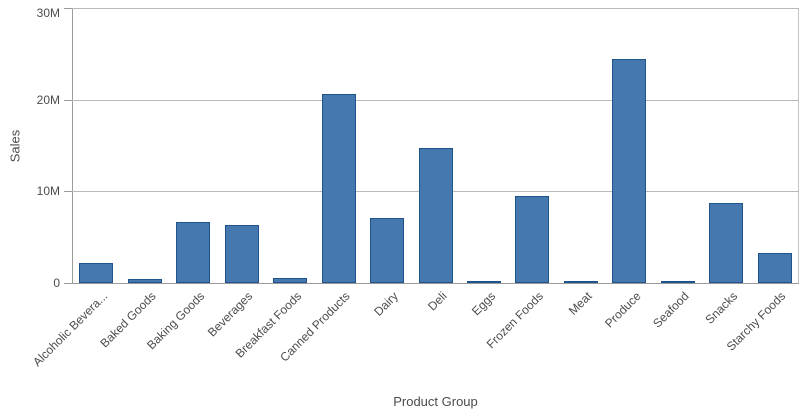 This screenshot has width=800, height=416. What do you see at coordinates (671, 310) in the screenshot?
I see `x-axis-label: Seafood` at bounding box center [671, 310].